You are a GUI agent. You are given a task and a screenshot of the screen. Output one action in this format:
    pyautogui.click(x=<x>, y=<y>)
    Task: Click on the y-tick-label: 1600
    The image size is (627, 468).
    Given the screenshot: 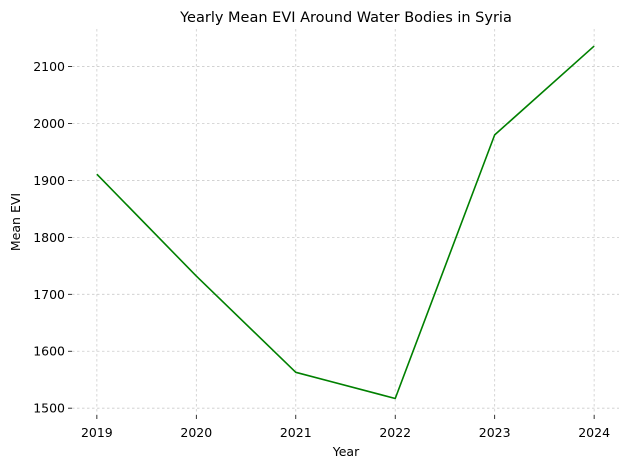 What is the action you would take?
    pyautogui.click(x=49, y=351)
    